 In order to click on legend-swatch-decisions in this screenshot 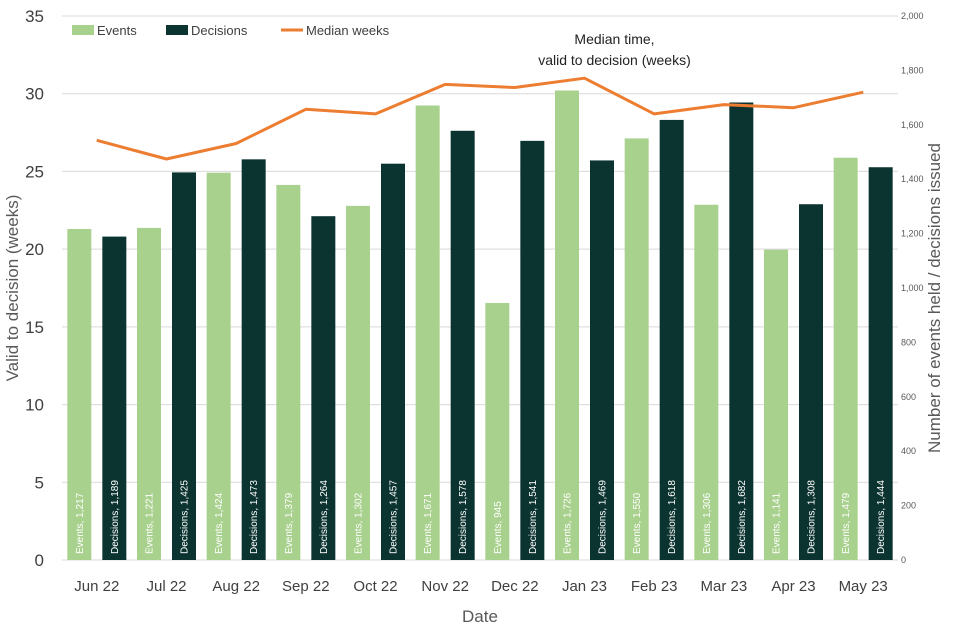, I will do `click(177, 30)`.